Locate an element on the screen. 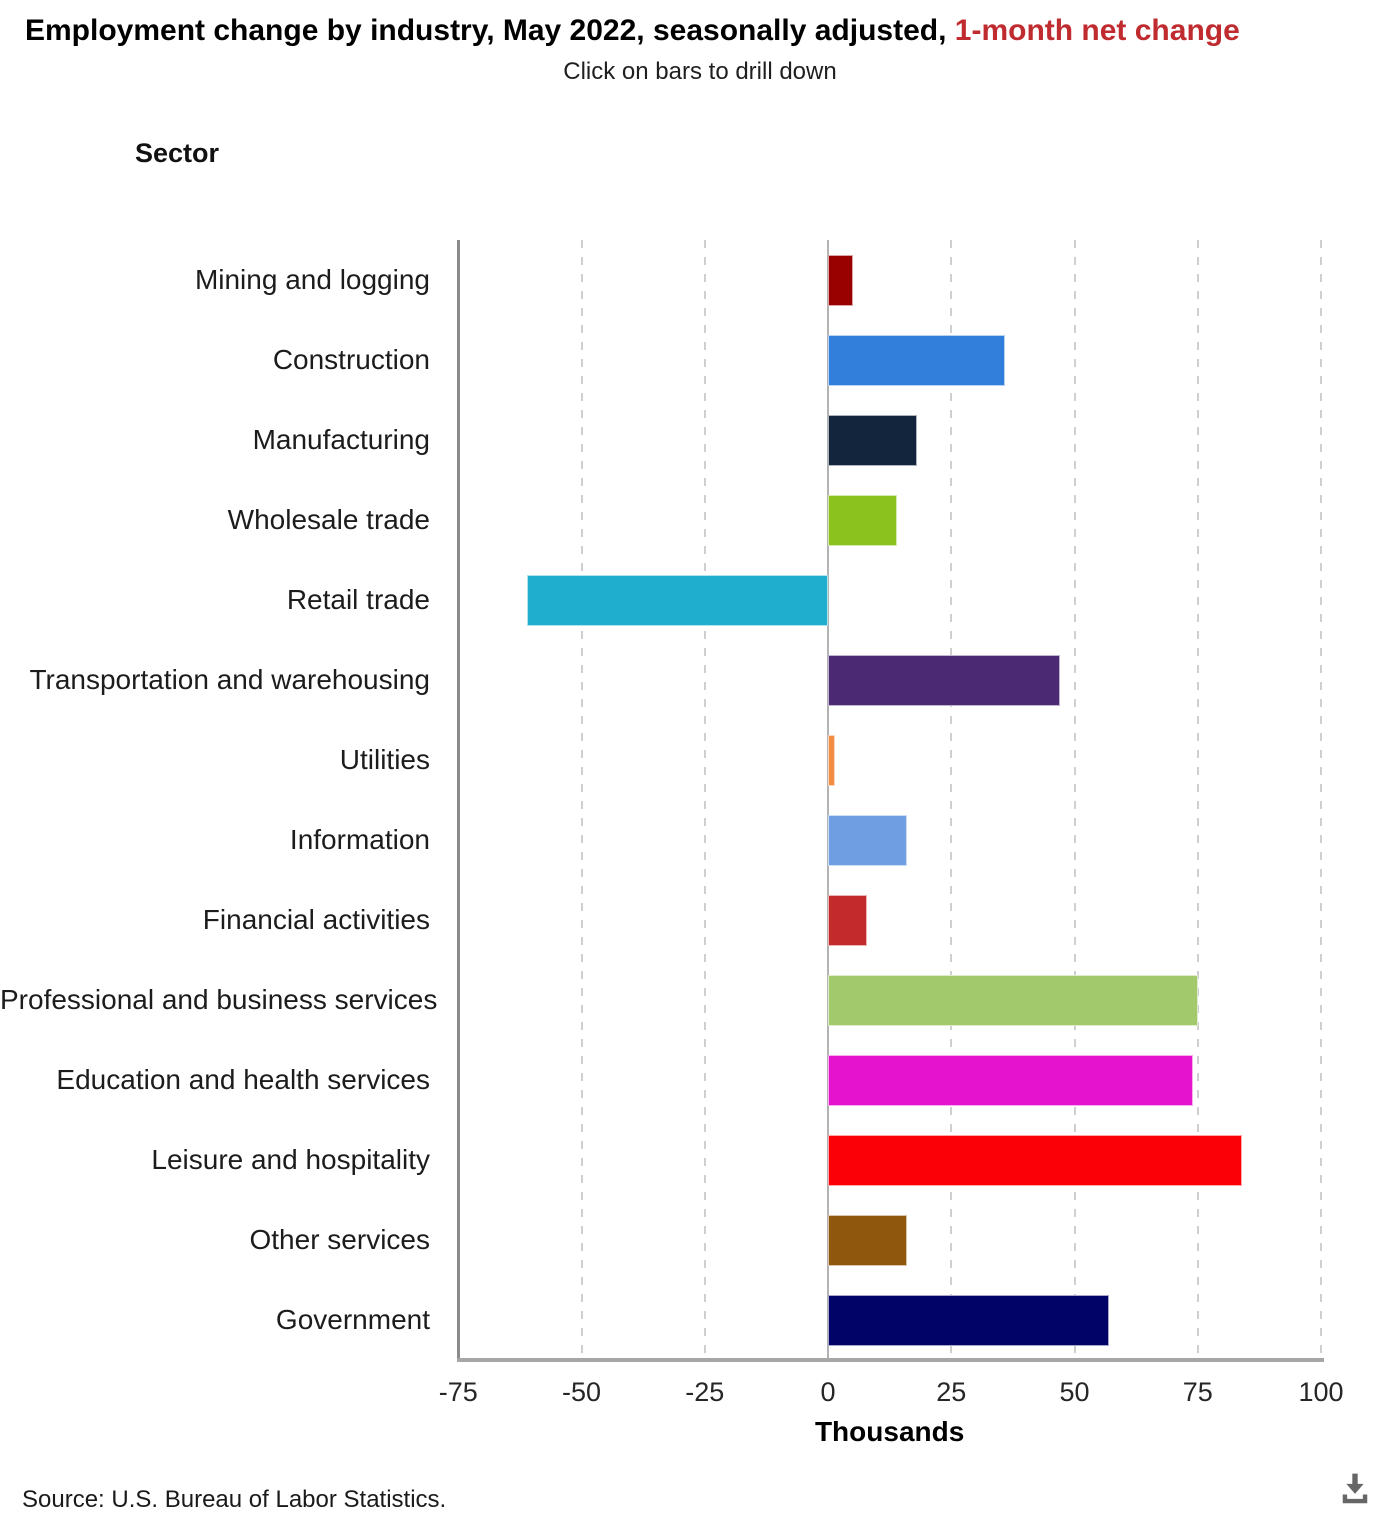  bar-construction is located at coordinates (917, 360).